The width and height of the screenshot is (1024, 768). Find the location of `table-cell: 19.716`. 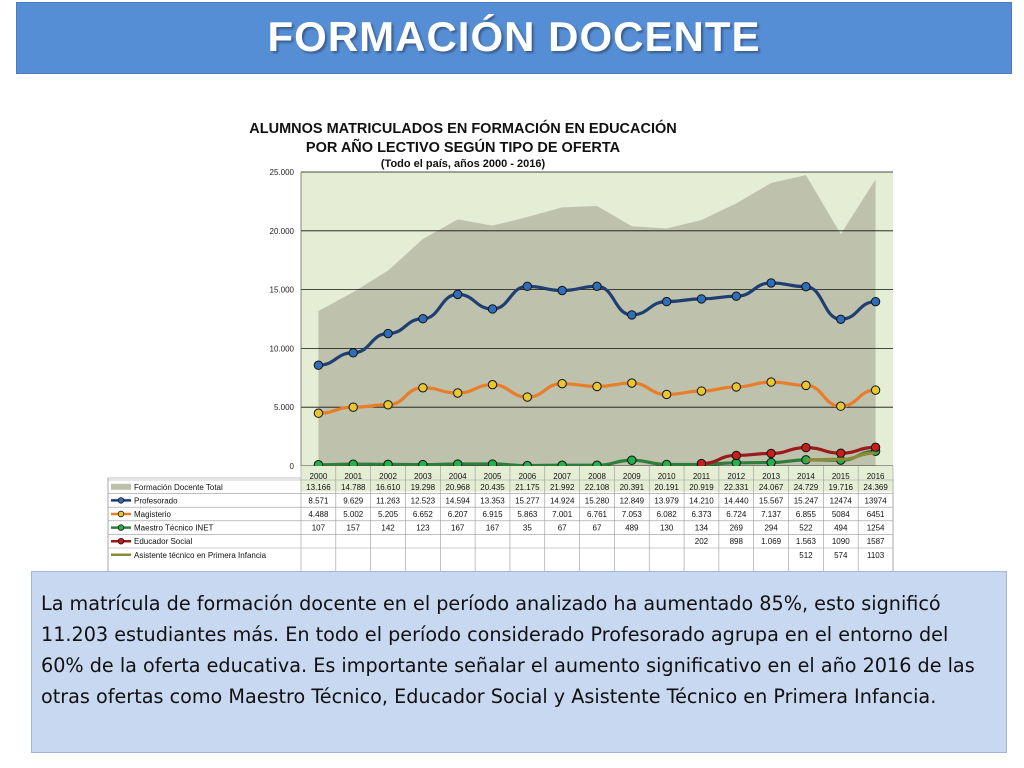

table-cell: 19.716 is located at coordinates (841, 487).